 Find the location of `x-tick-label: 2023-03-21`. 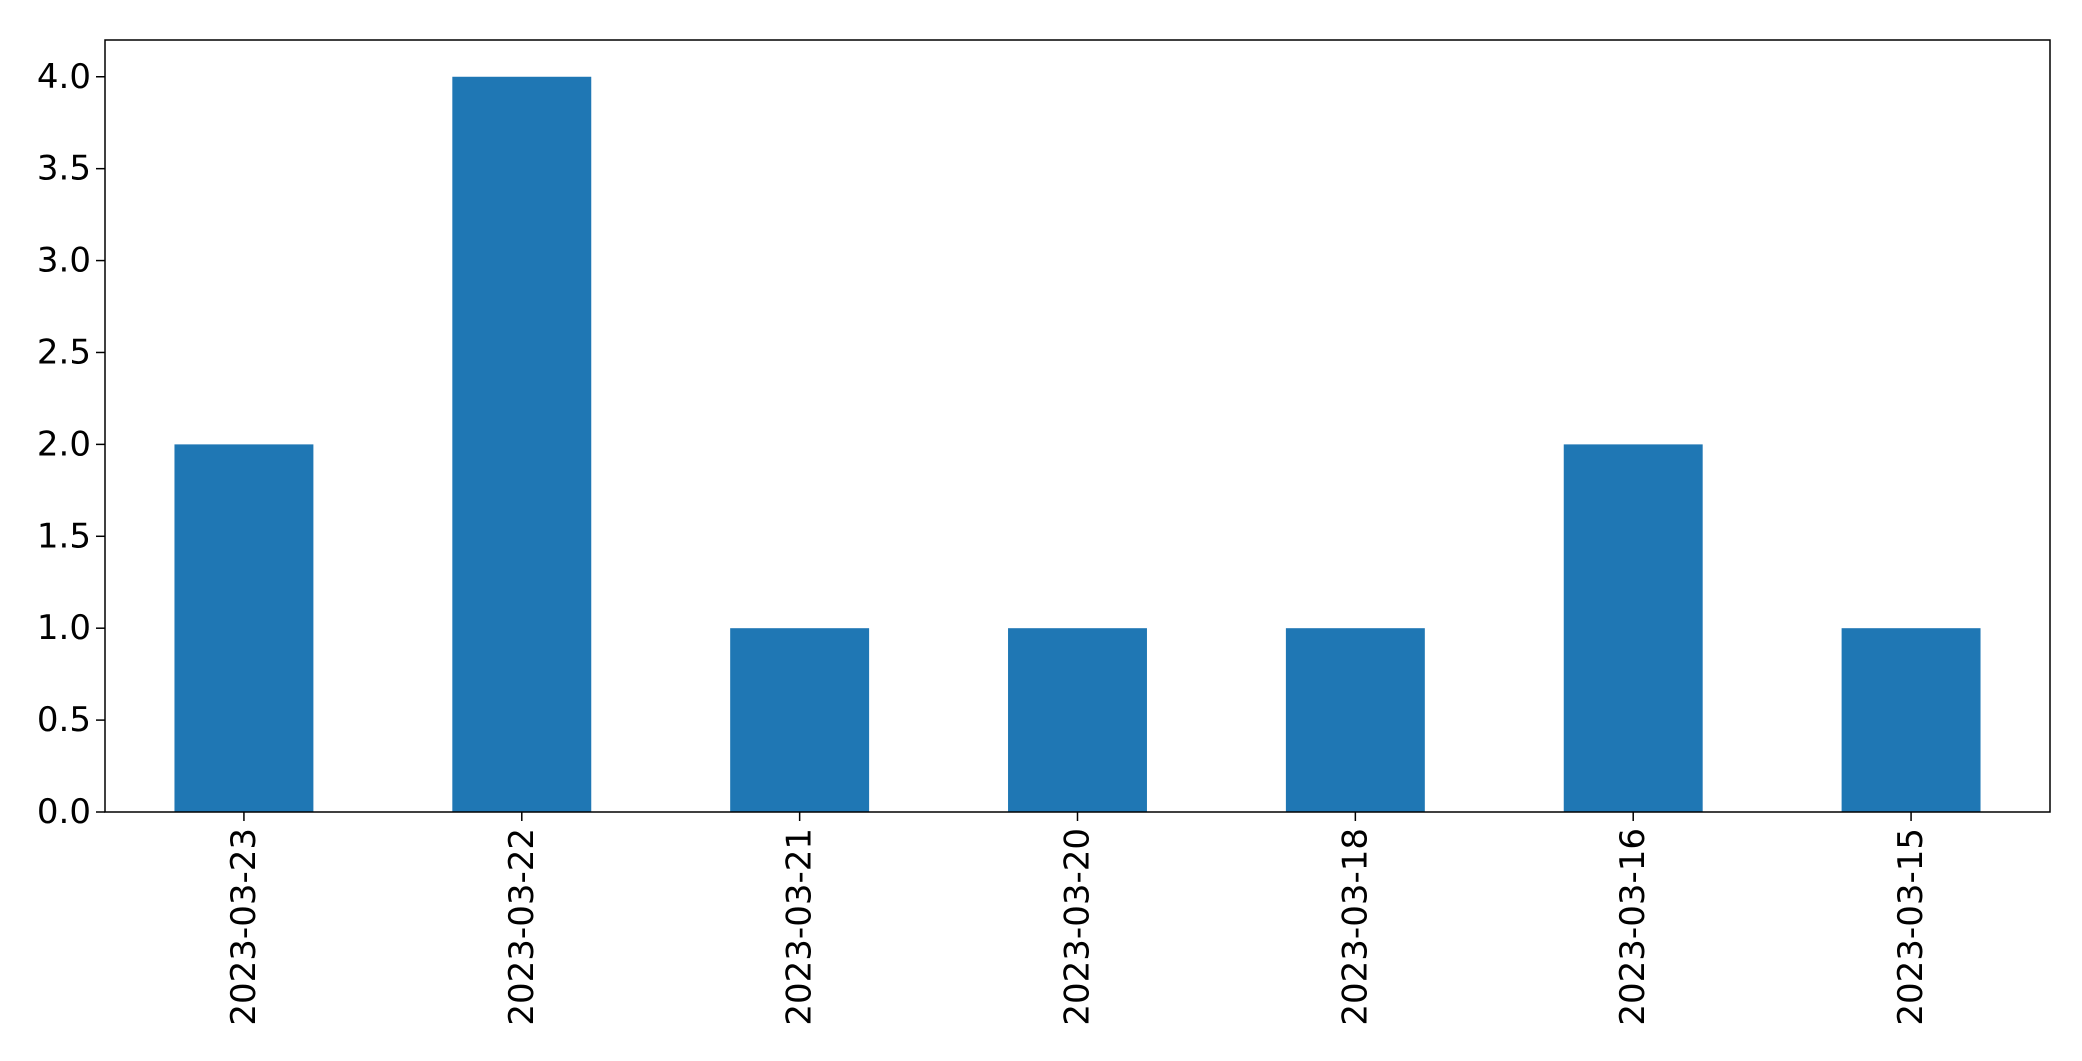

x-tick-label: 2023-03-21 is located at coordinates (800, 927).